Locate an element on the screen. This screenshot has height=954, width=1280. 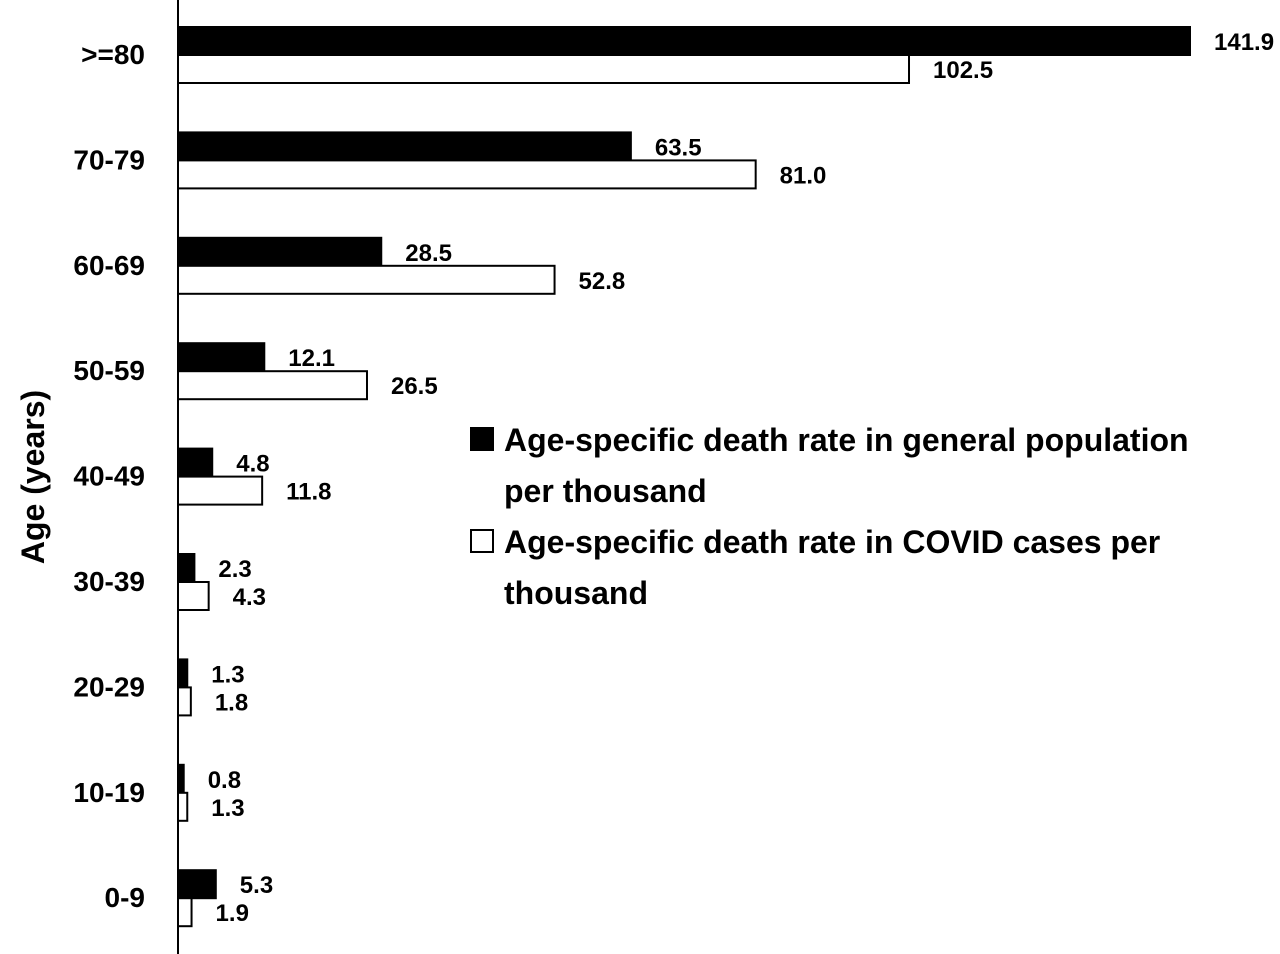
covid-value-60-69: 52.8 is located at coordinates (602, 281).